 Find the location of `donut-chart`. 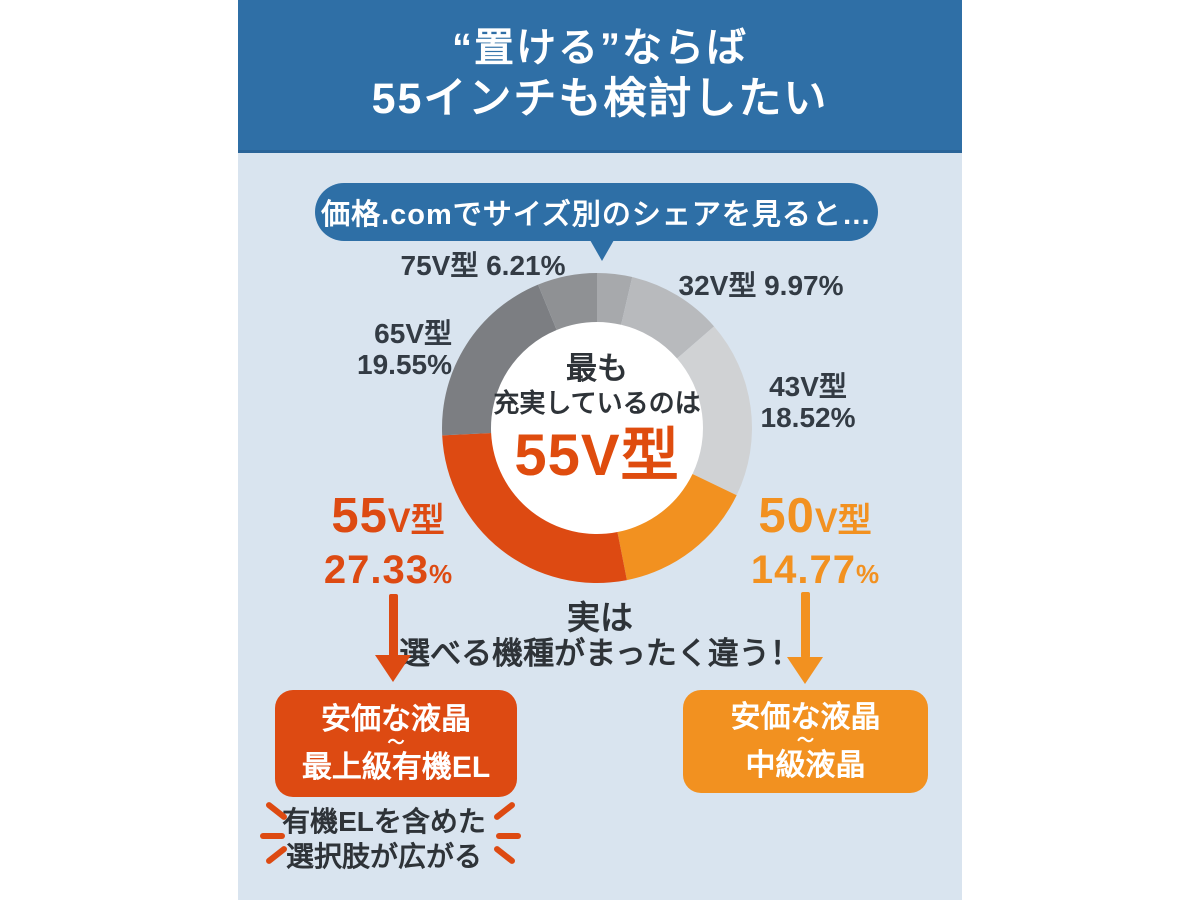

donut-chart is located at coordinates (597, 428).